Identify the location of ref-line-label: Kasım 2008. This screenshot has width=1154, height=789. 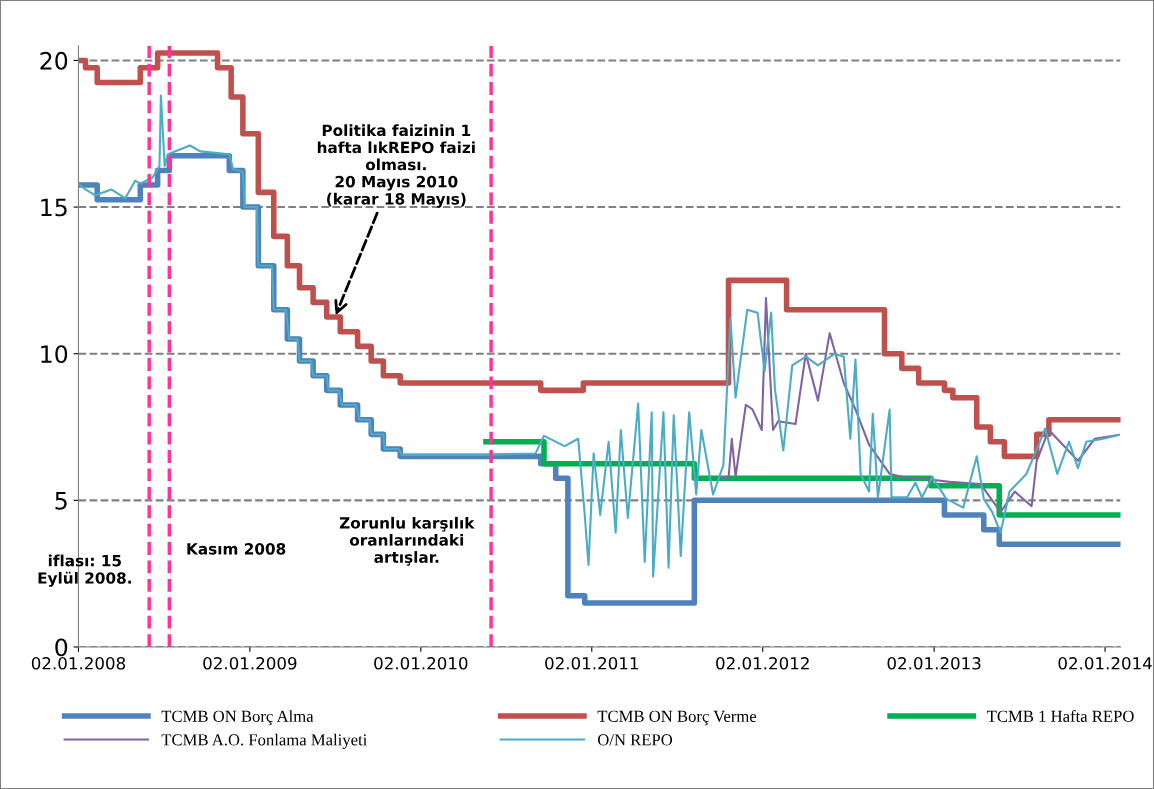
(236, 549).